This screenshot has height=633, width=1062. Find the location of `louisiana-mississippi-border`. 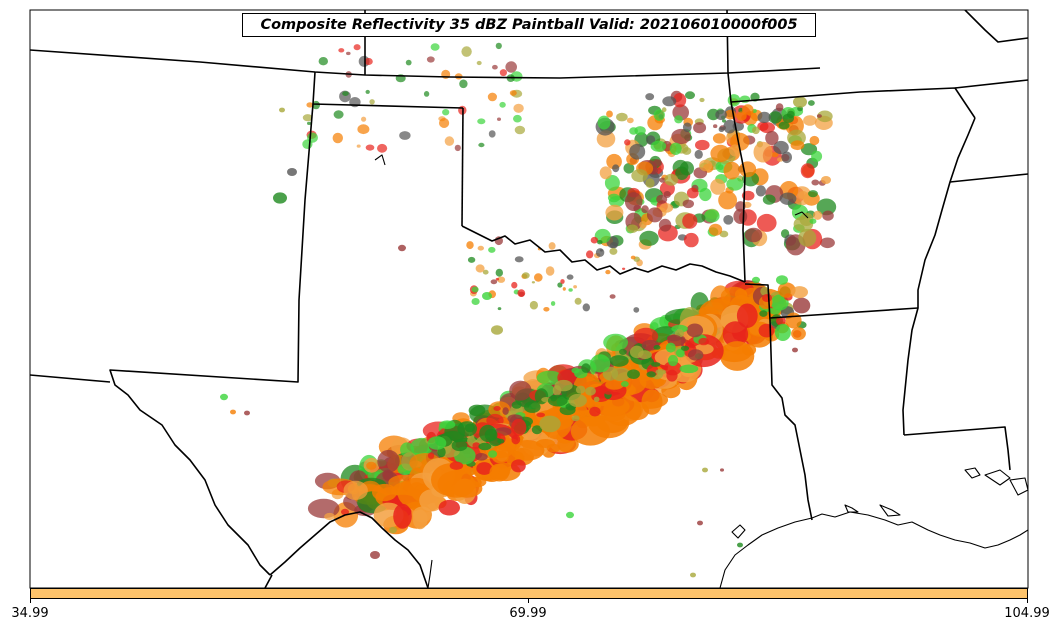

louisiana-mississippi-border is located at coordinates (957, 448).